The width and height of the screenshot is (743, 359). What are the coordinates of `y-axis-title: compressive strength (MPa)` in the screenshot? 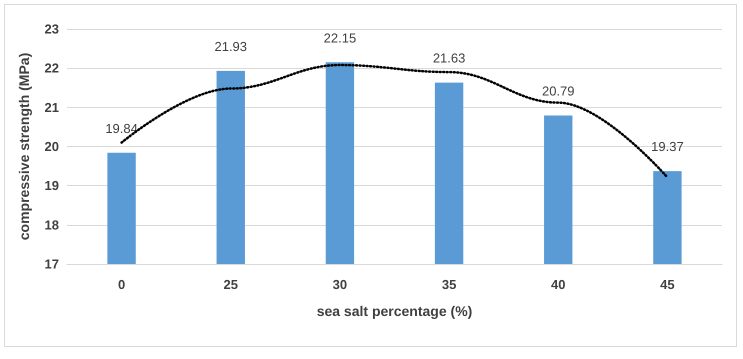 It's located at (24, 146).